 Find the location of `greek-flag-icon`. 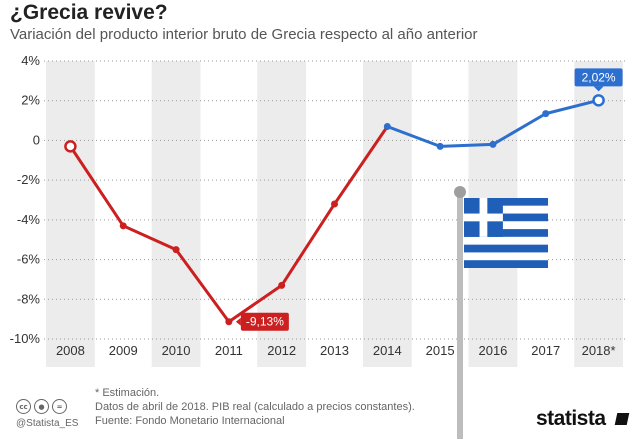

greek-flag-icon is located at coordinates (501, 312).